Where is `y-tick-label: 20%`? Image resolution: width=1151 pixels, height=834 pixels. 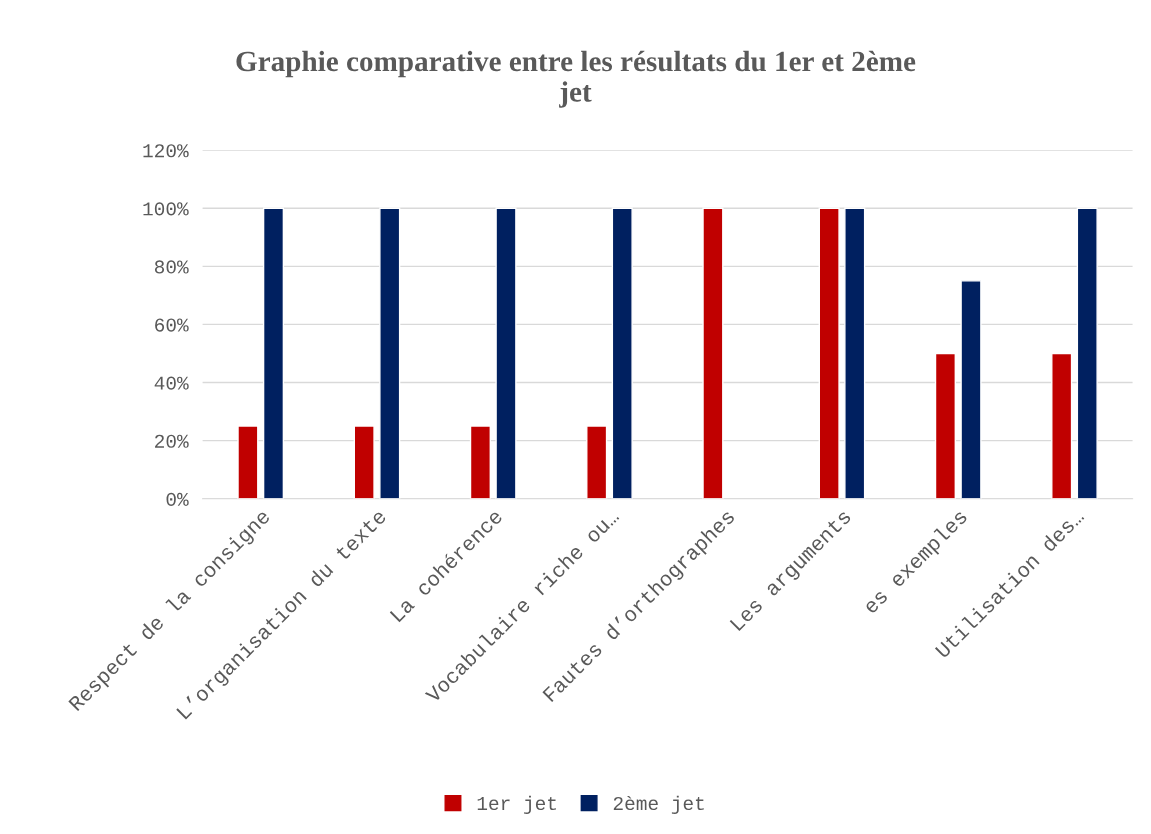 y-tick-label: 20% is located at coordinates (172, 441).